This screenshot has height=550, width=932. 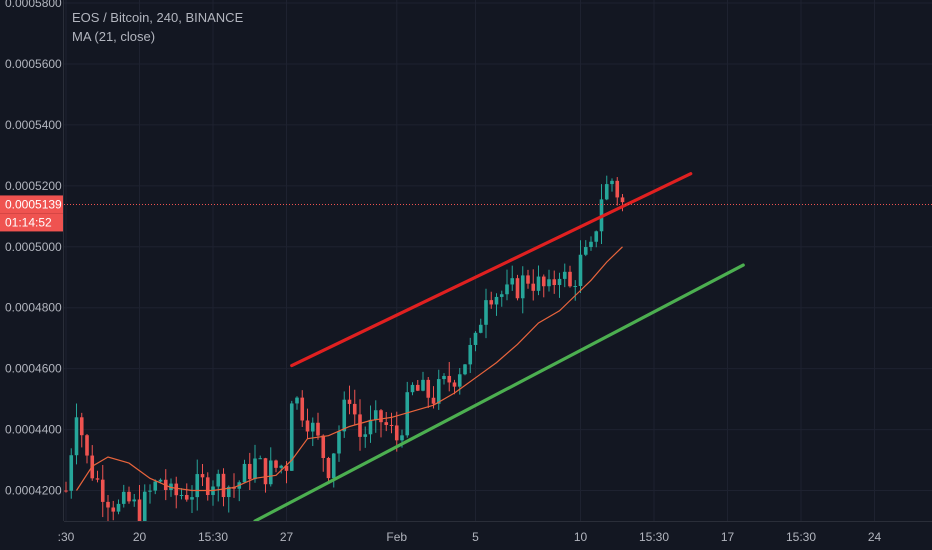 I want to click on x-tick-label: 20, so click(x=140, y=537).